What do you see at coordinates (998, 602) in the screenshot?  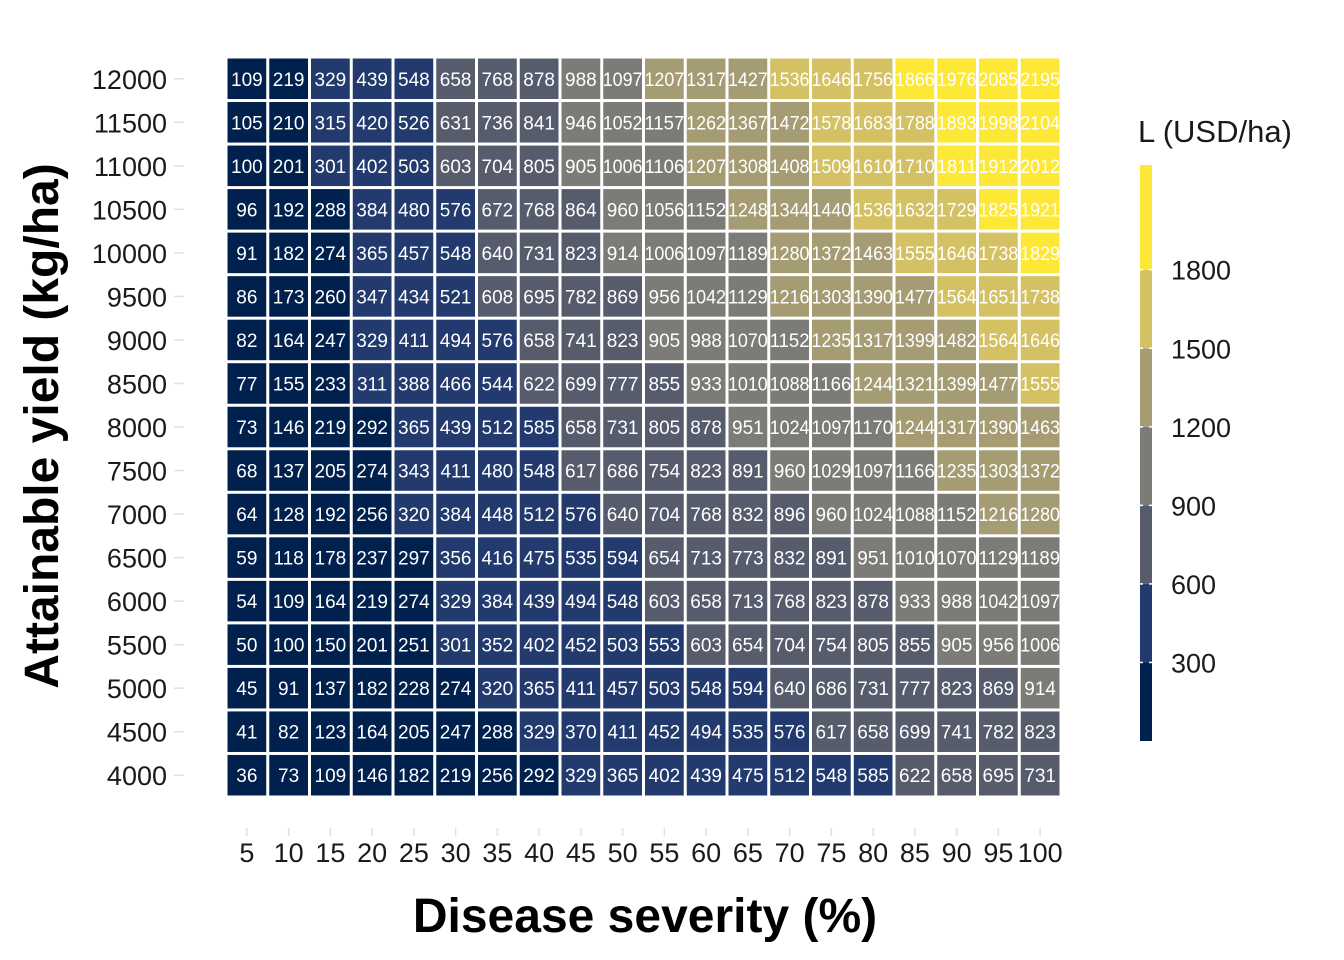 I see `cell-value-label: 1042` at bounding box center [998, 602].